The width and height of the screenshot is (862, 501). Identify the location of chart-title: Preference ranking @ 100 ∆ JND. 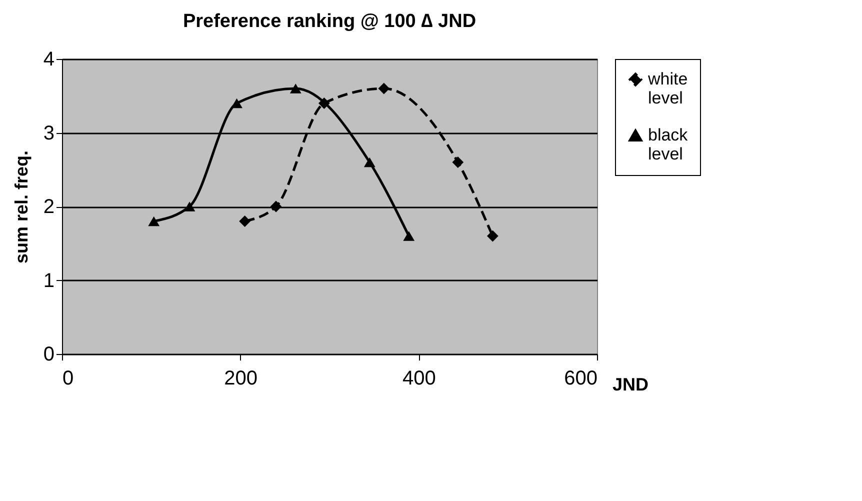
(329, 21).